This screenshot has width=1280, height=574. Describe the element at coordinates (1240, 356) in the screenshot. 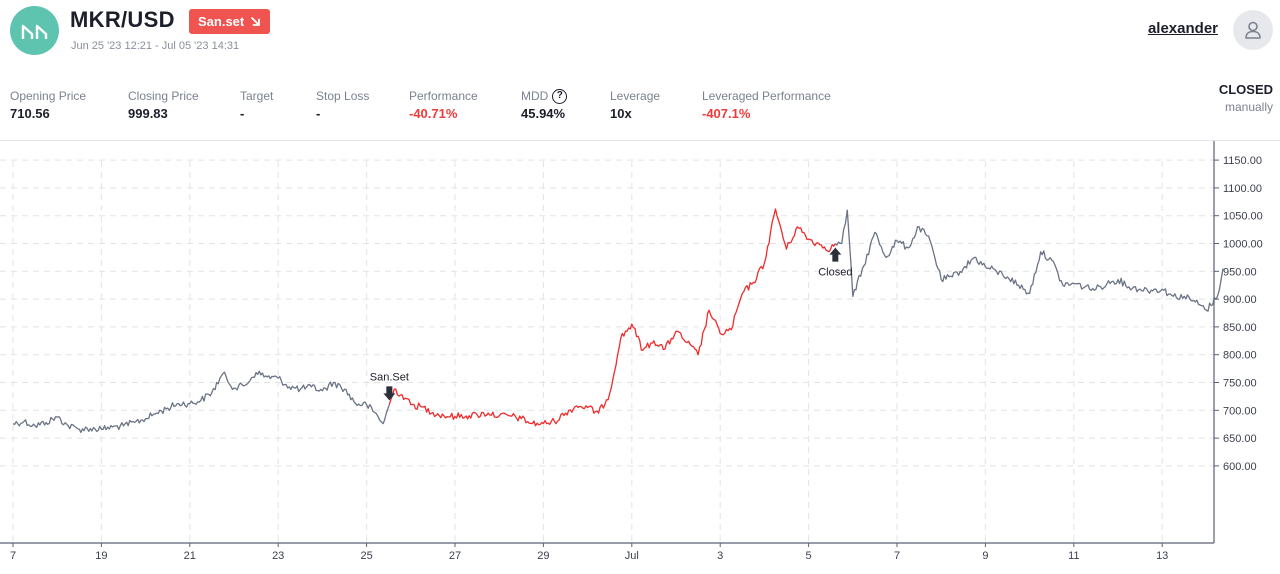

I see `y-tick-label: 800.00` at that location.